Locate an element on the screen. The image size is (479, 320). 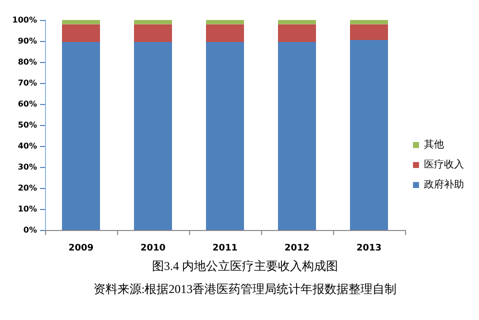
x-tick-label: 2009 is located at coordinates (81, 249).